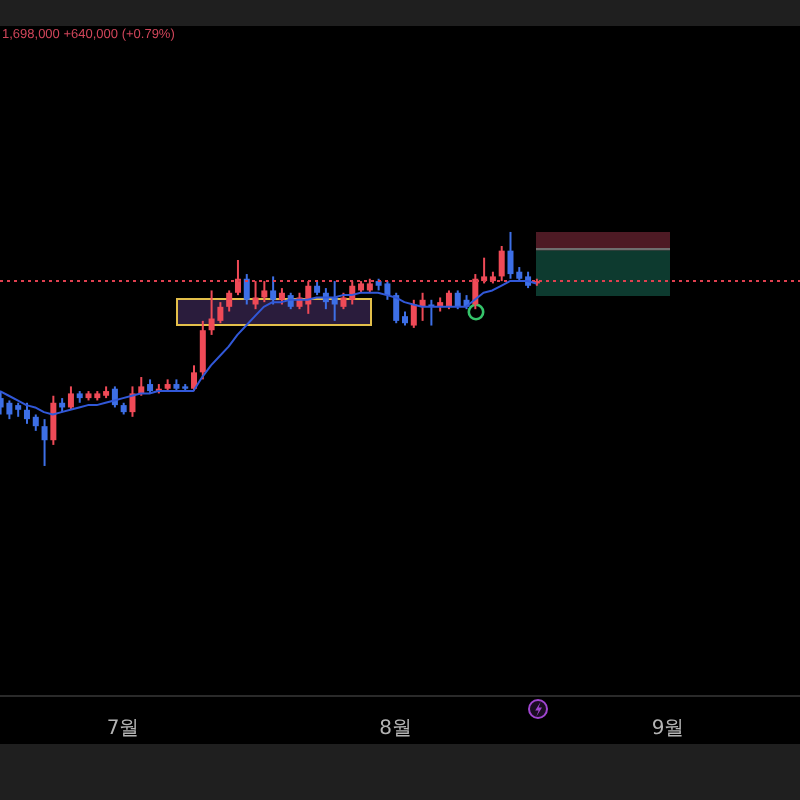 The width and height of the screenshot is (800, 800). I want to click on x-tick-label: 9월, so click(668, 729).